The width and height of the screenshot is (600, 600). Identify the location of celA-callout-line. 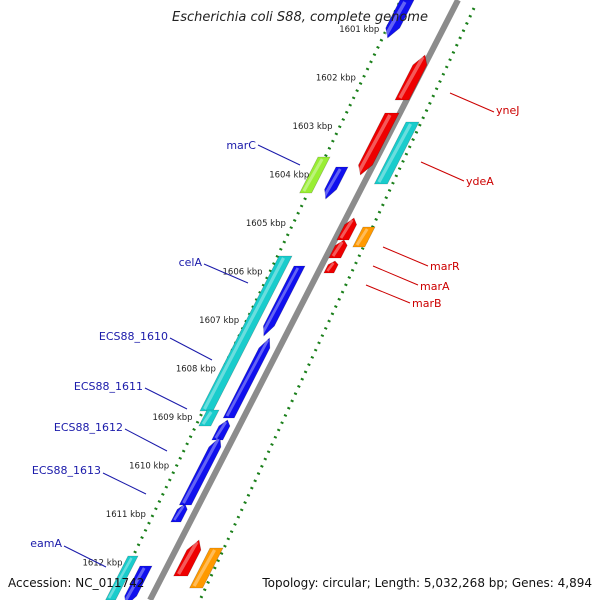
(226, 273).